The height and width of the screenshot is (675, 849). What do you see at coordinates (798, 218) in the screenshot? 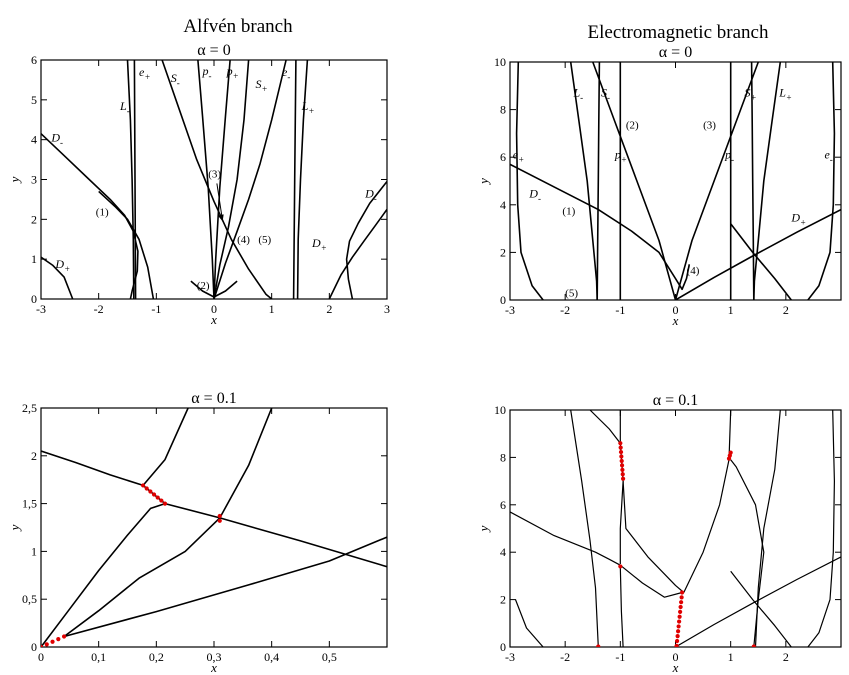
I see `curve-label: D+` at bounding box center [798, 218].